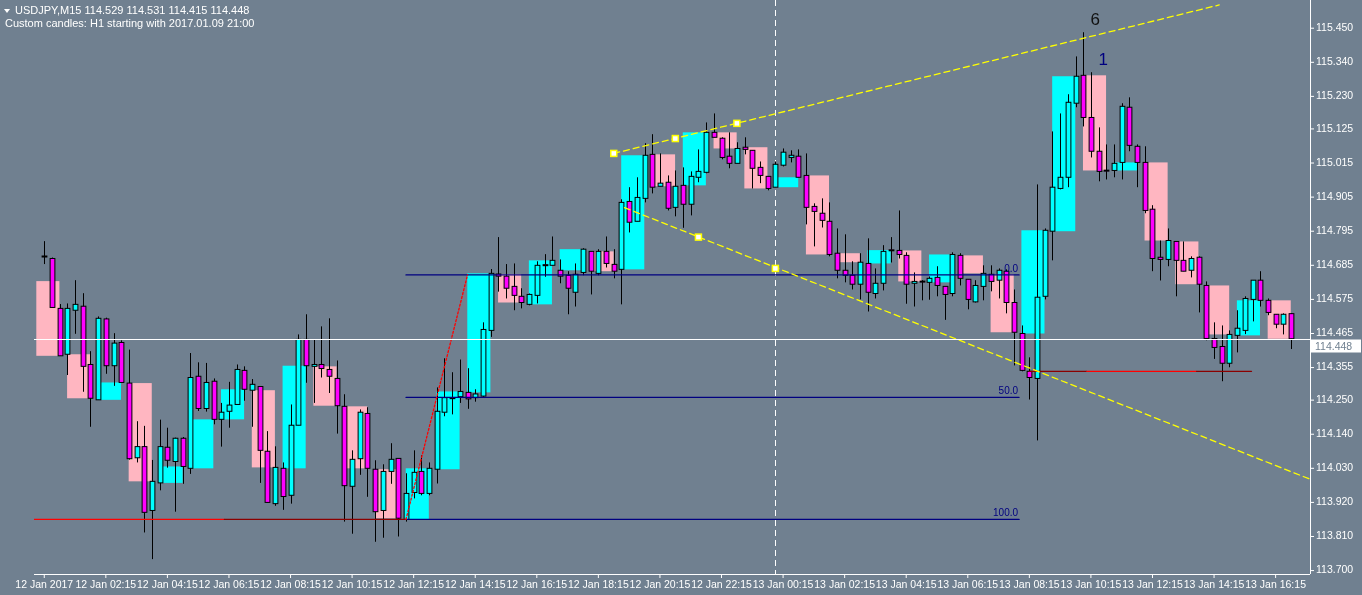 The image size is (1362, 595). I want to click on y-tick-label: 114.030, so click(1335, 467).